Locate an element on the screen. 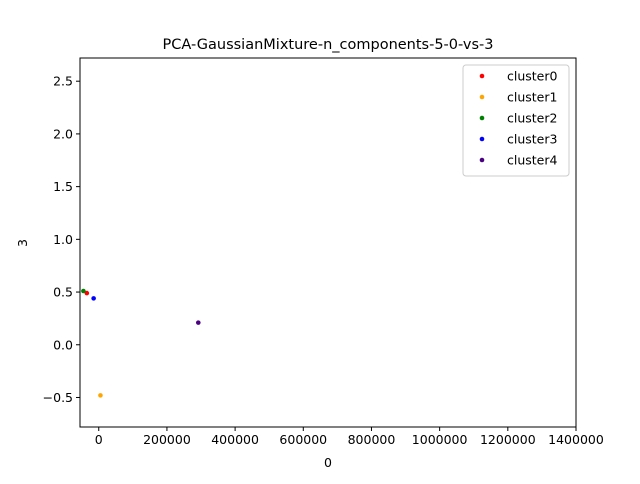 This screenshot has width=640, height=484. y-tick-label: 0.0 is located at coordinates (63, 344).